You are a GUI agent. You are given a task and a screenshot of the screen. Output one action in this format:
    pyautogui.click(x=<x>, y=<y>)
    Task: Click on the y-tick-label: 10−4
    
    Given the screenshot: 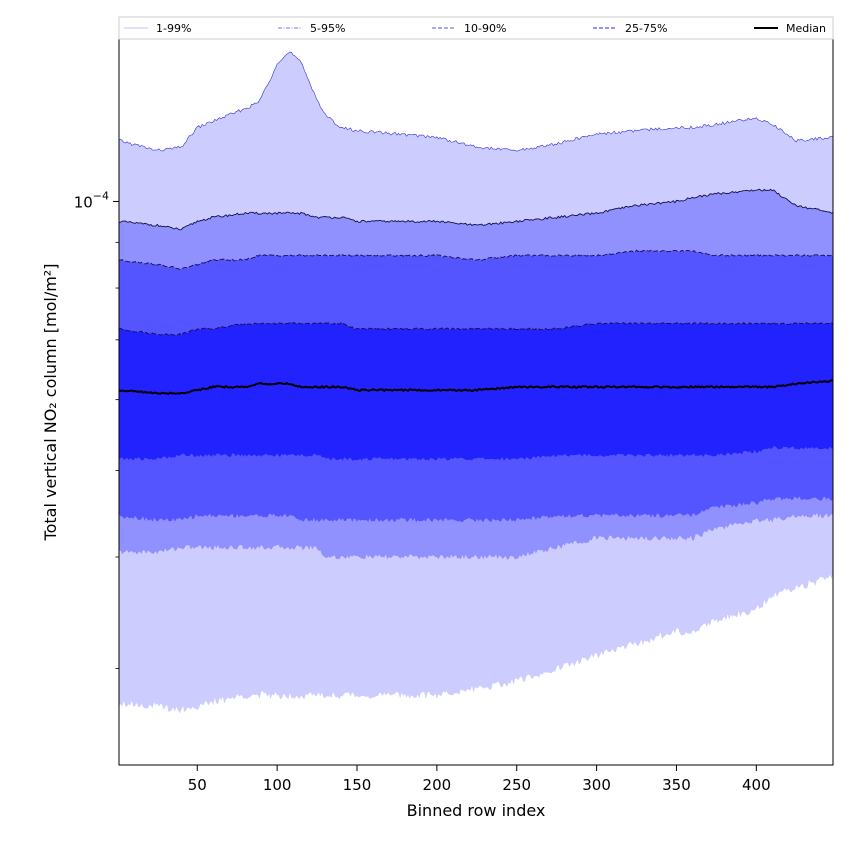 What is the action you would take?
    pyautogui.click(x=91, y=200)
    